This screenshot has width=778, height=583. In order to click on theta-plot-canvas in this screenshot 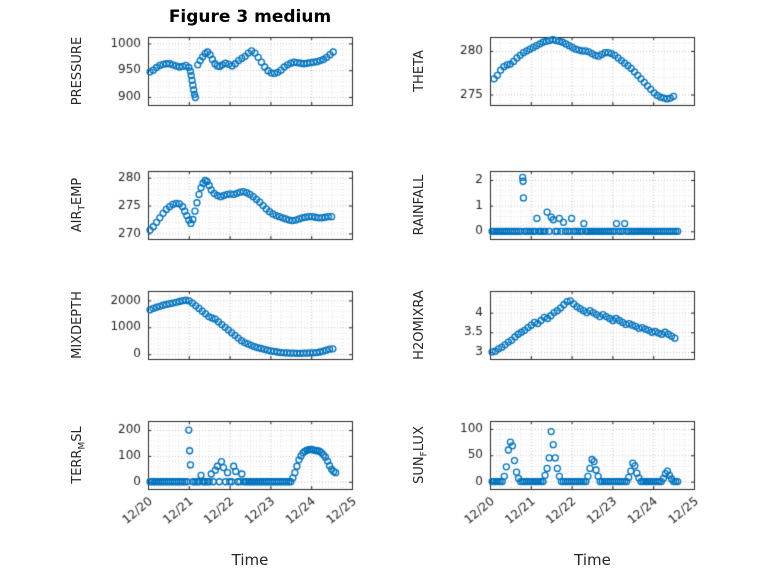, I will do `click(568, 71)`.